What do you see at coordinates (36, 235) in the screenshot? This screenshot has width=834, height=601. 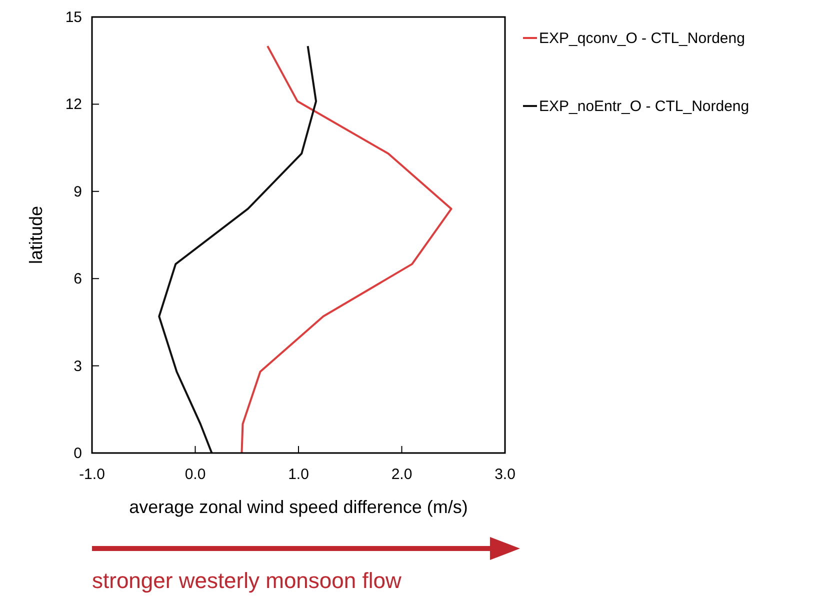 I see `y-axis-title: latitude` at bounding box center [36, 235].